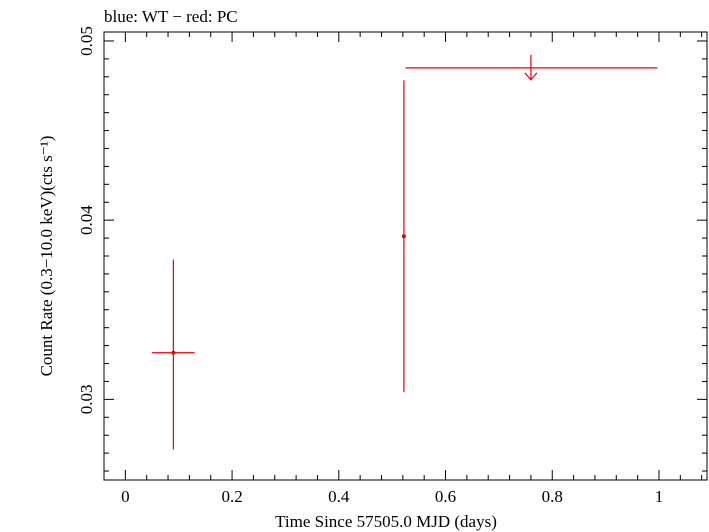 The image size is (709, 532). I want to click on chart-title: blue: WT − red: PC, so click(171, 16).